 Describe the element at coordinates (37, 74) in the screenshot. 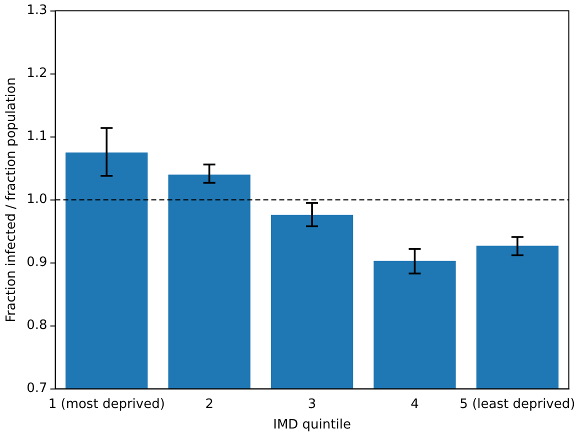

I see `y-tick-label: 1.2` at that location.